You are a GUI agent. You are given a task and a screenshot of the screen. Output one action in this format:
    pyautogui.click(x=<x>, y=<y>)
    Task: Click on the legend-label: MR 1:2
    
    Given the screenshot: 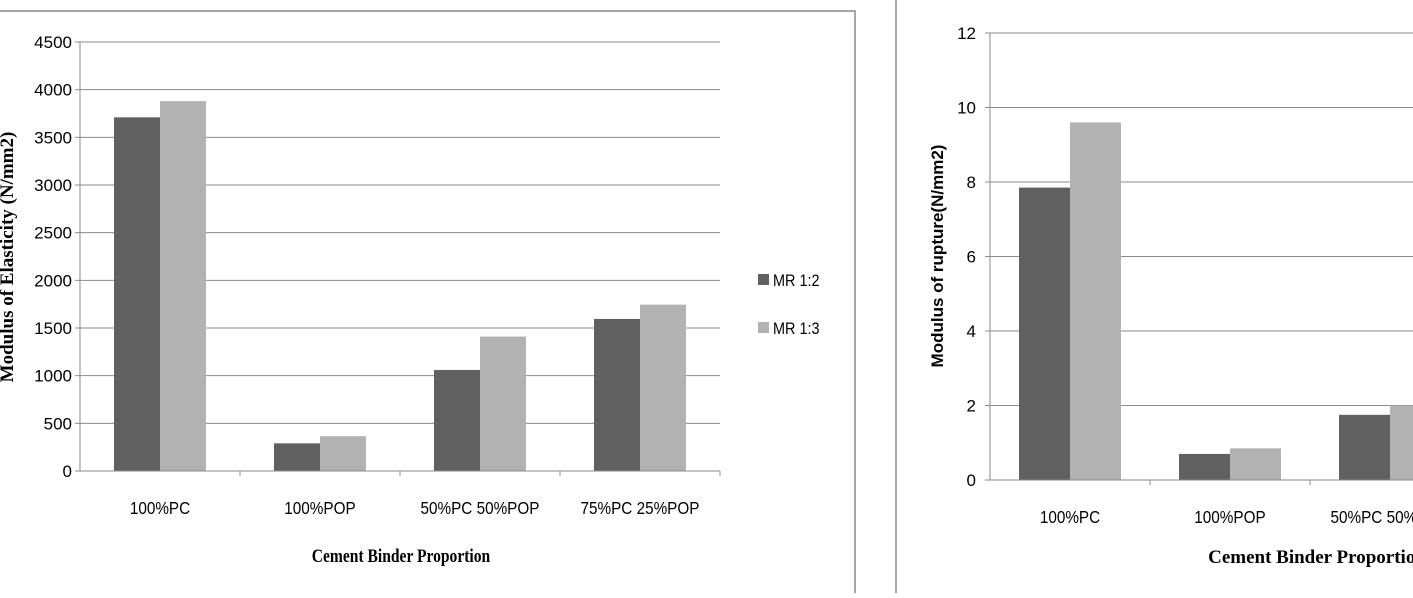 What is the action you would take?
    pyautogui.click(x=796, y=281)
    